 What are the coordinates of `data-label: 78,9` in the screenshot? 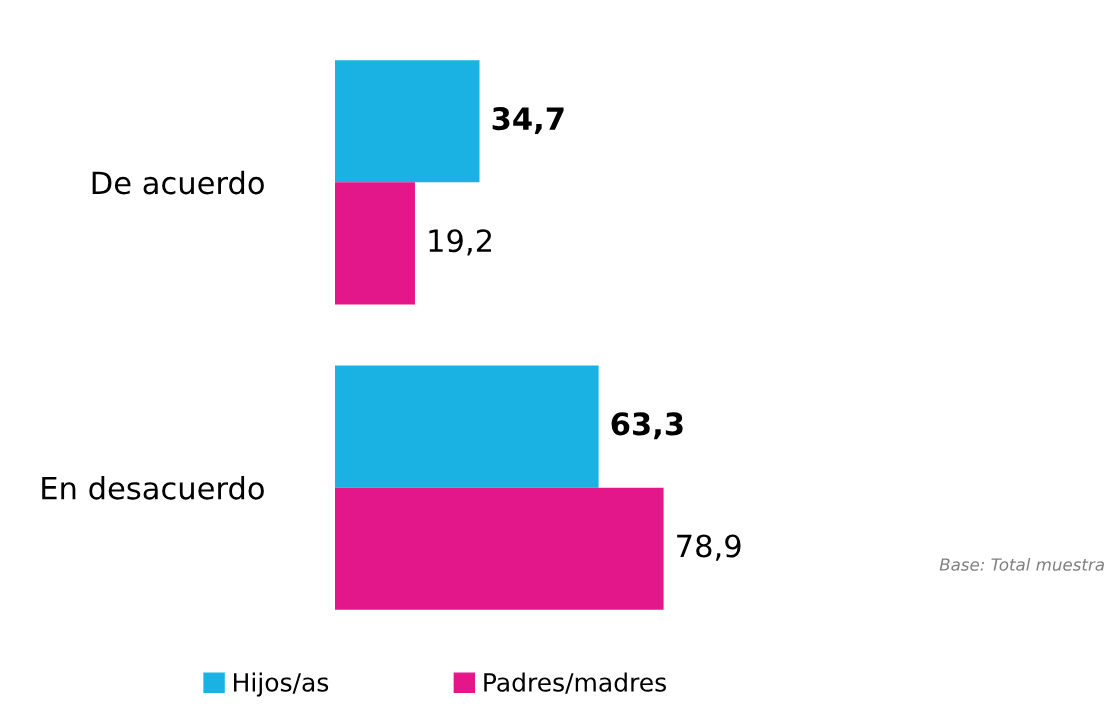 It's located at (709, 547).